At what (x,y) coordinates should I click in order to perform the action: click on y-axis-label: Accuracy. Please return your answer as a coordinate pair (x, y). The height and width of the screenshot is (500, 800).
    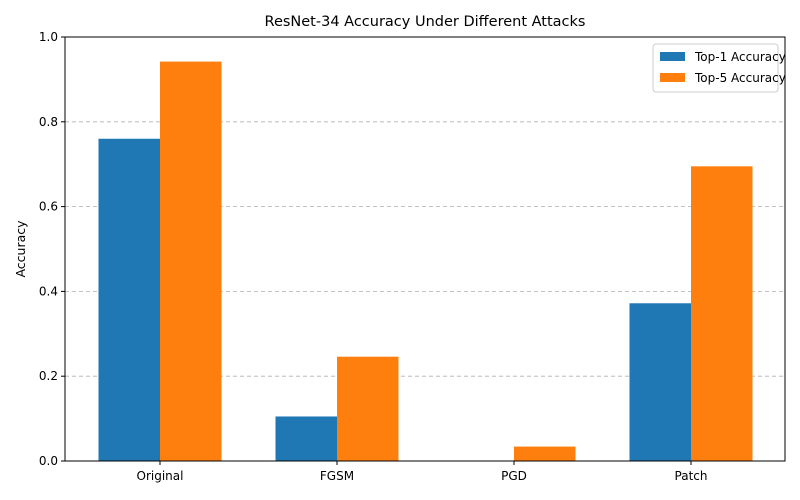
    Looking at the image, I should click on (20, 249).